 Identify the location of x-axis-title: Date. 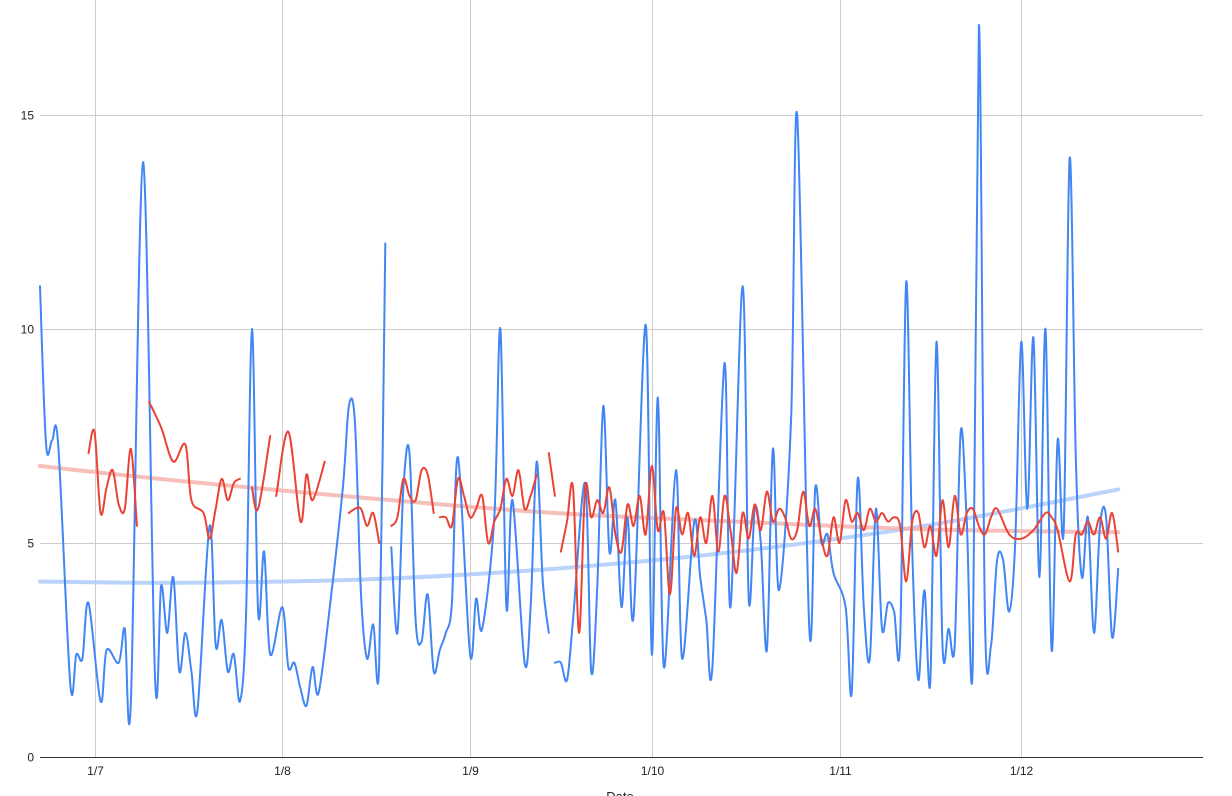
(619, 792).